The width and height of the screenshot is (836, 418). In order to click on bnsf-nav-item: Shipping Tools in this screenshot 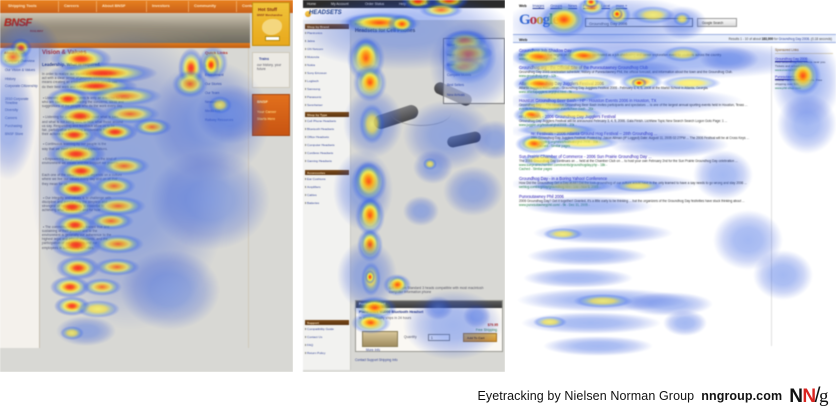, I will do `click(22, 5)`.